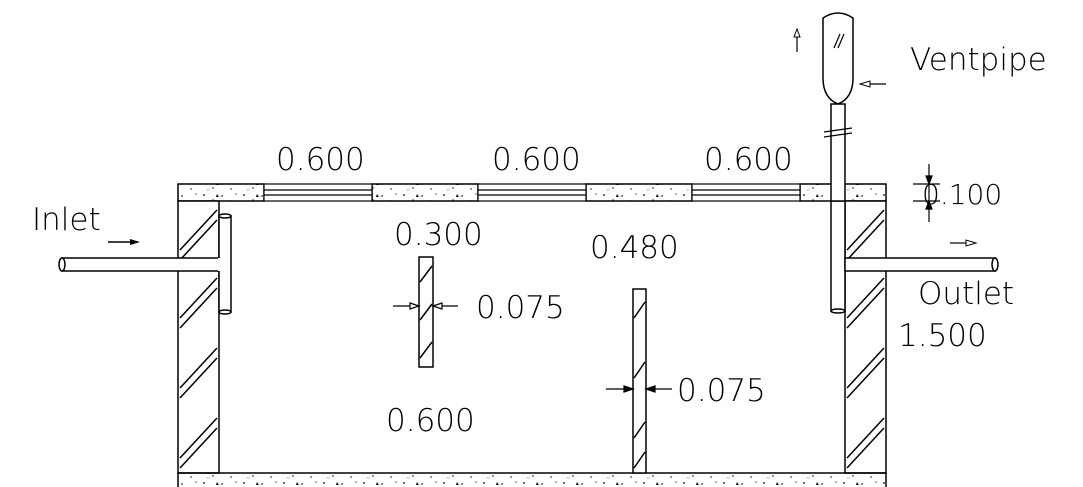 Image resolution: width=1083 pixels, height=487 pixels. Describe the element at coordinates (797, 39) in the screenshot. I see `vent-up-arrow` at that location.